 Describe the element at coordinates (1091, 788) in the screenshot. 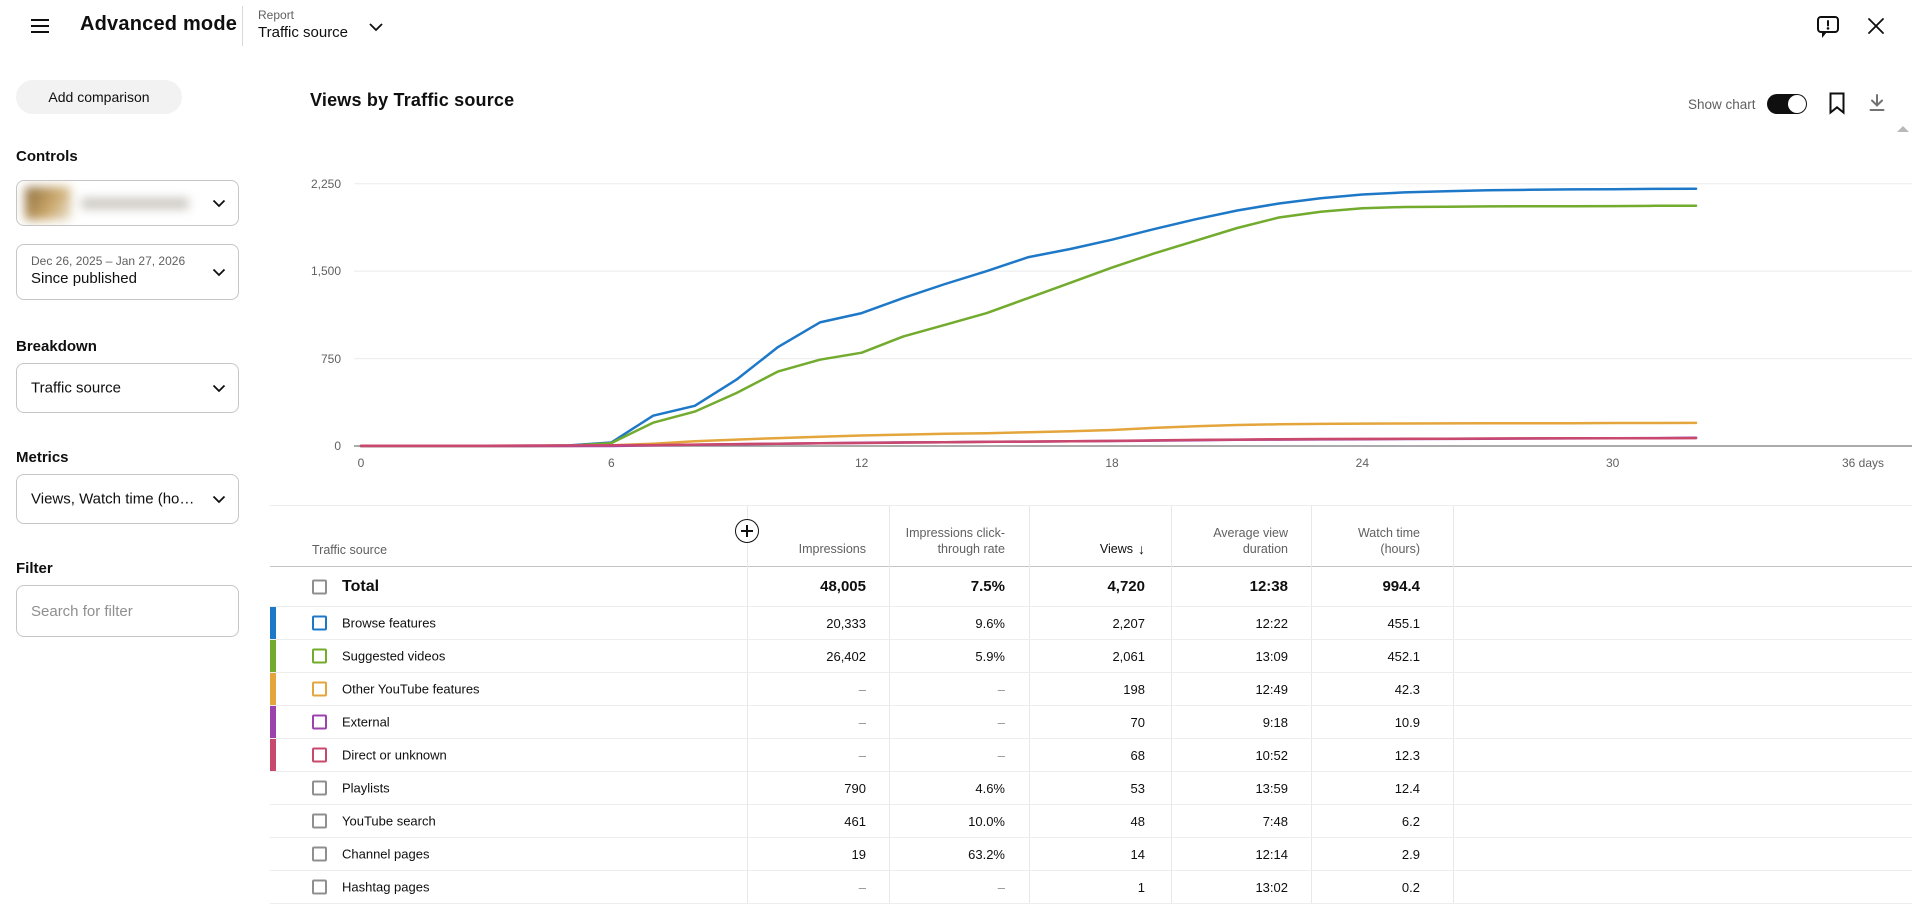

I see `table-row-playlists: Playlists 790 4.6% 53 13:59 12.4` at that location.